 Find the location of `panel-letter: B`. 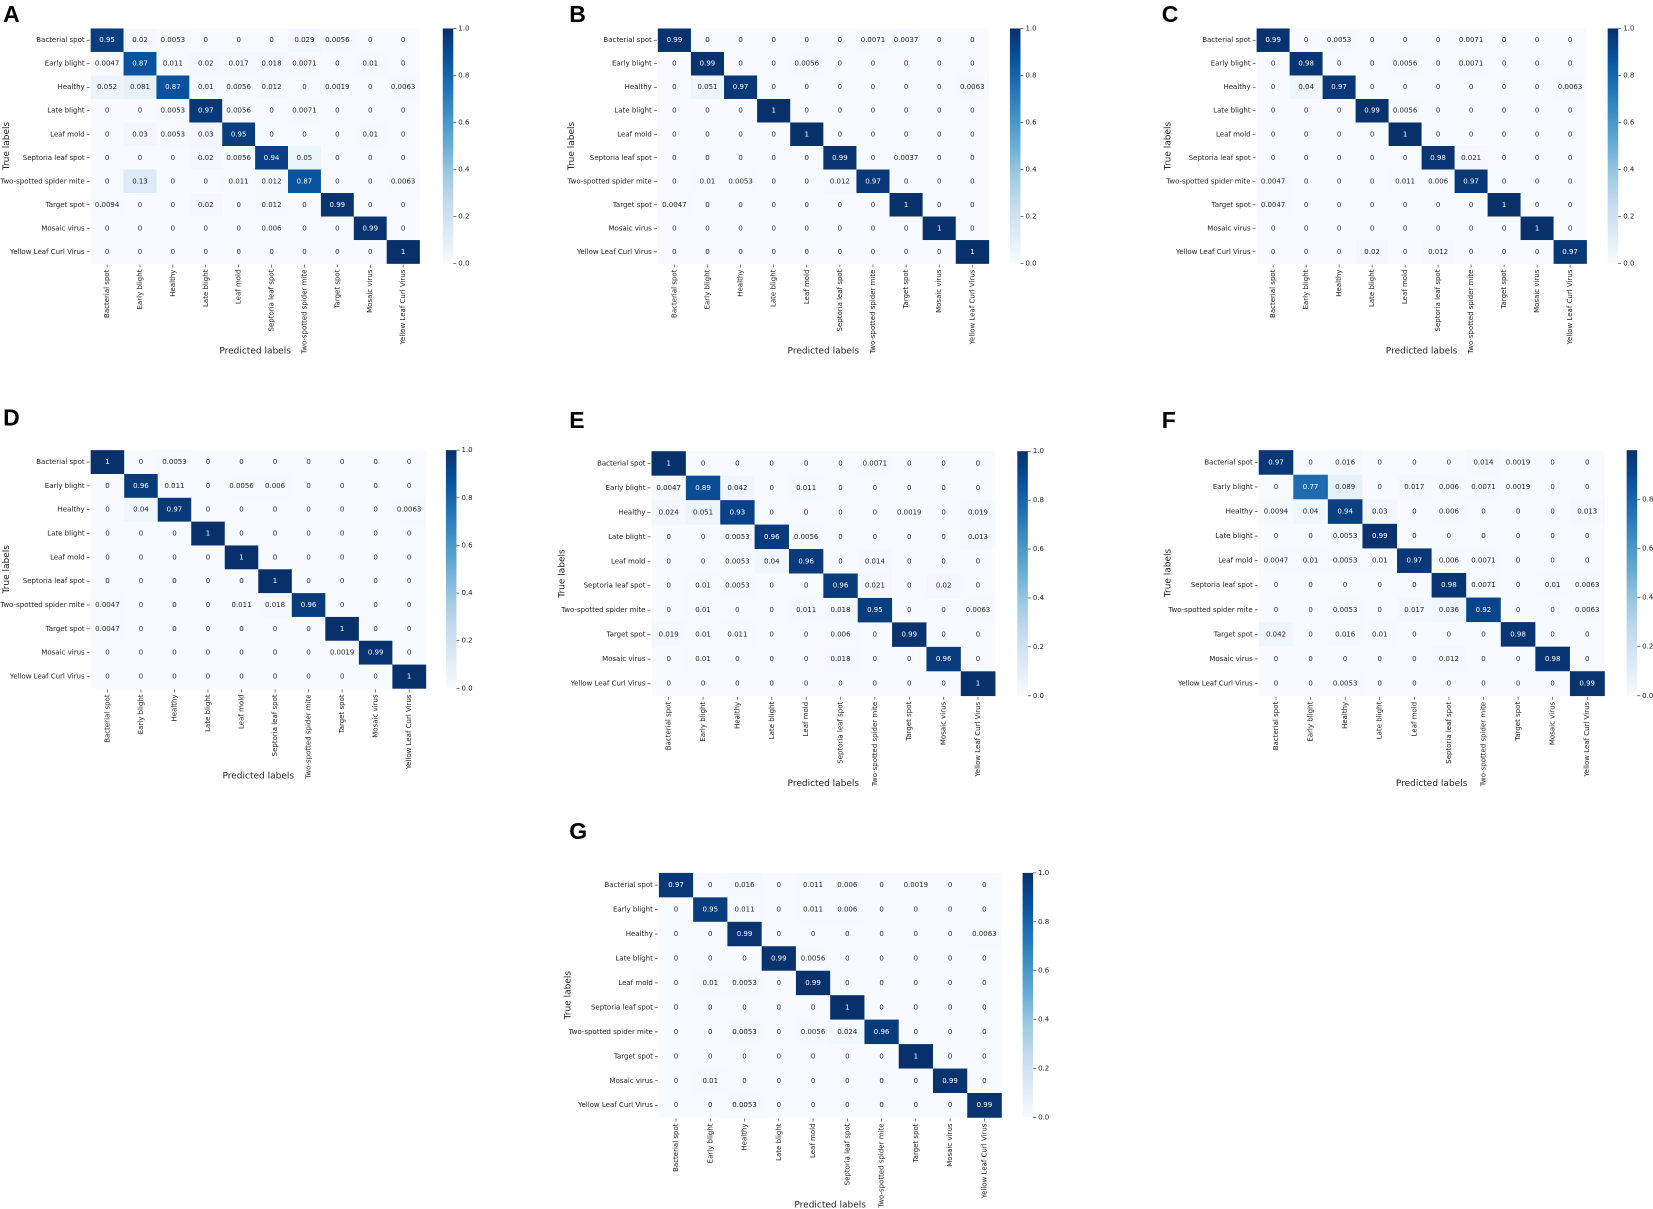

panel-letter: B is located at coordinates (577, 14).